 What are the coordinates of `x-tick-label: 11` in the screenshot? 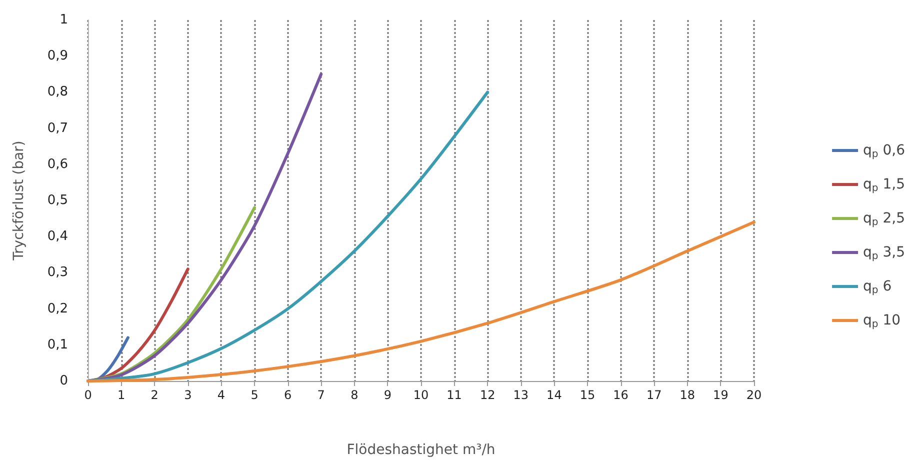 It's located at (454, 395).